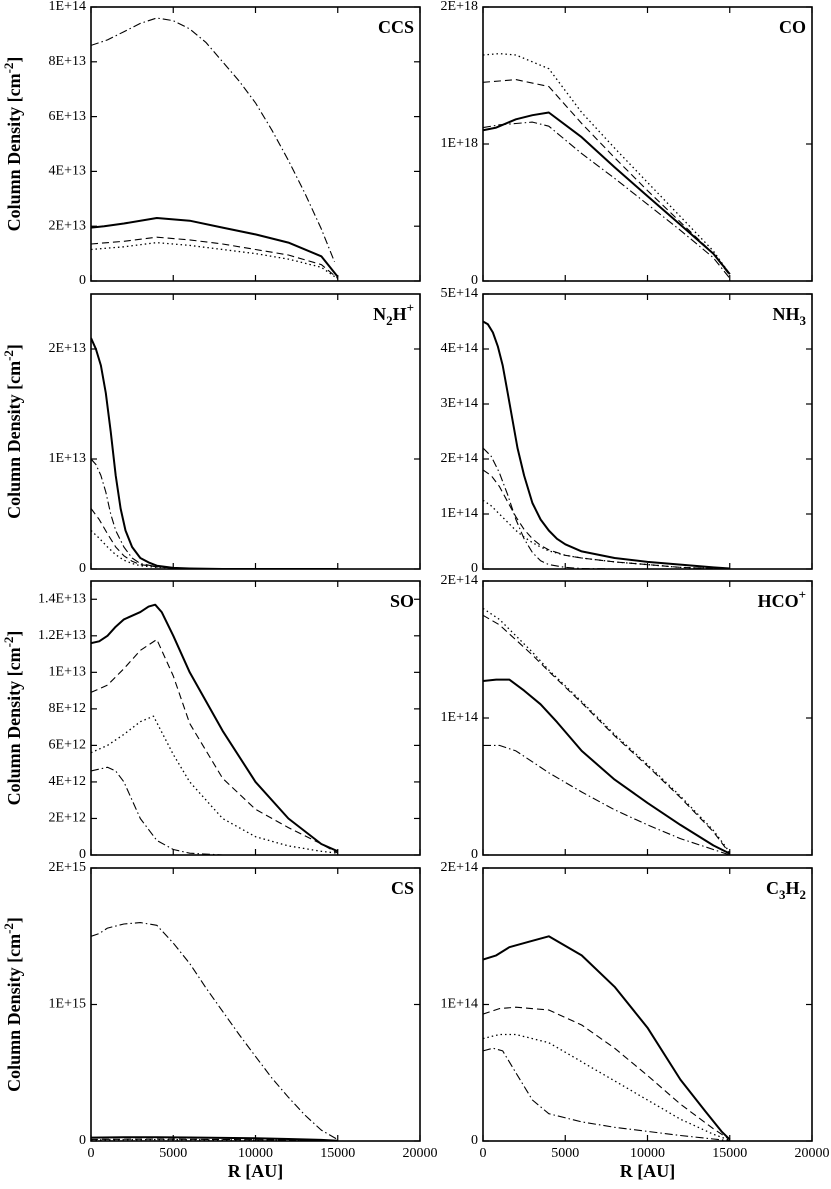  I want to click on y-tick-label: 5E+14, so click(459, 293).